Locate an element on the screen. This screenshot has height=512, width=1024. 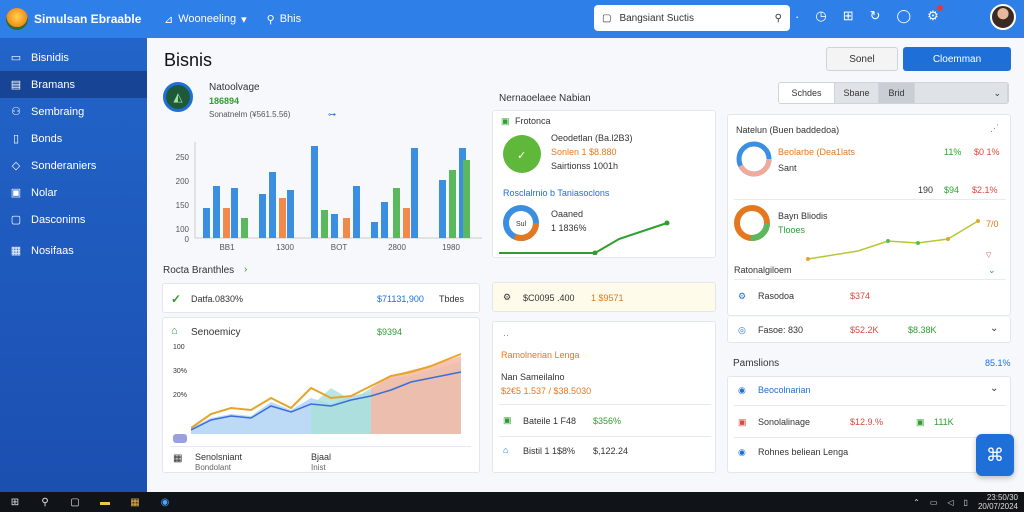
progress-title: Frotonca is located at coordinates (533, 121).